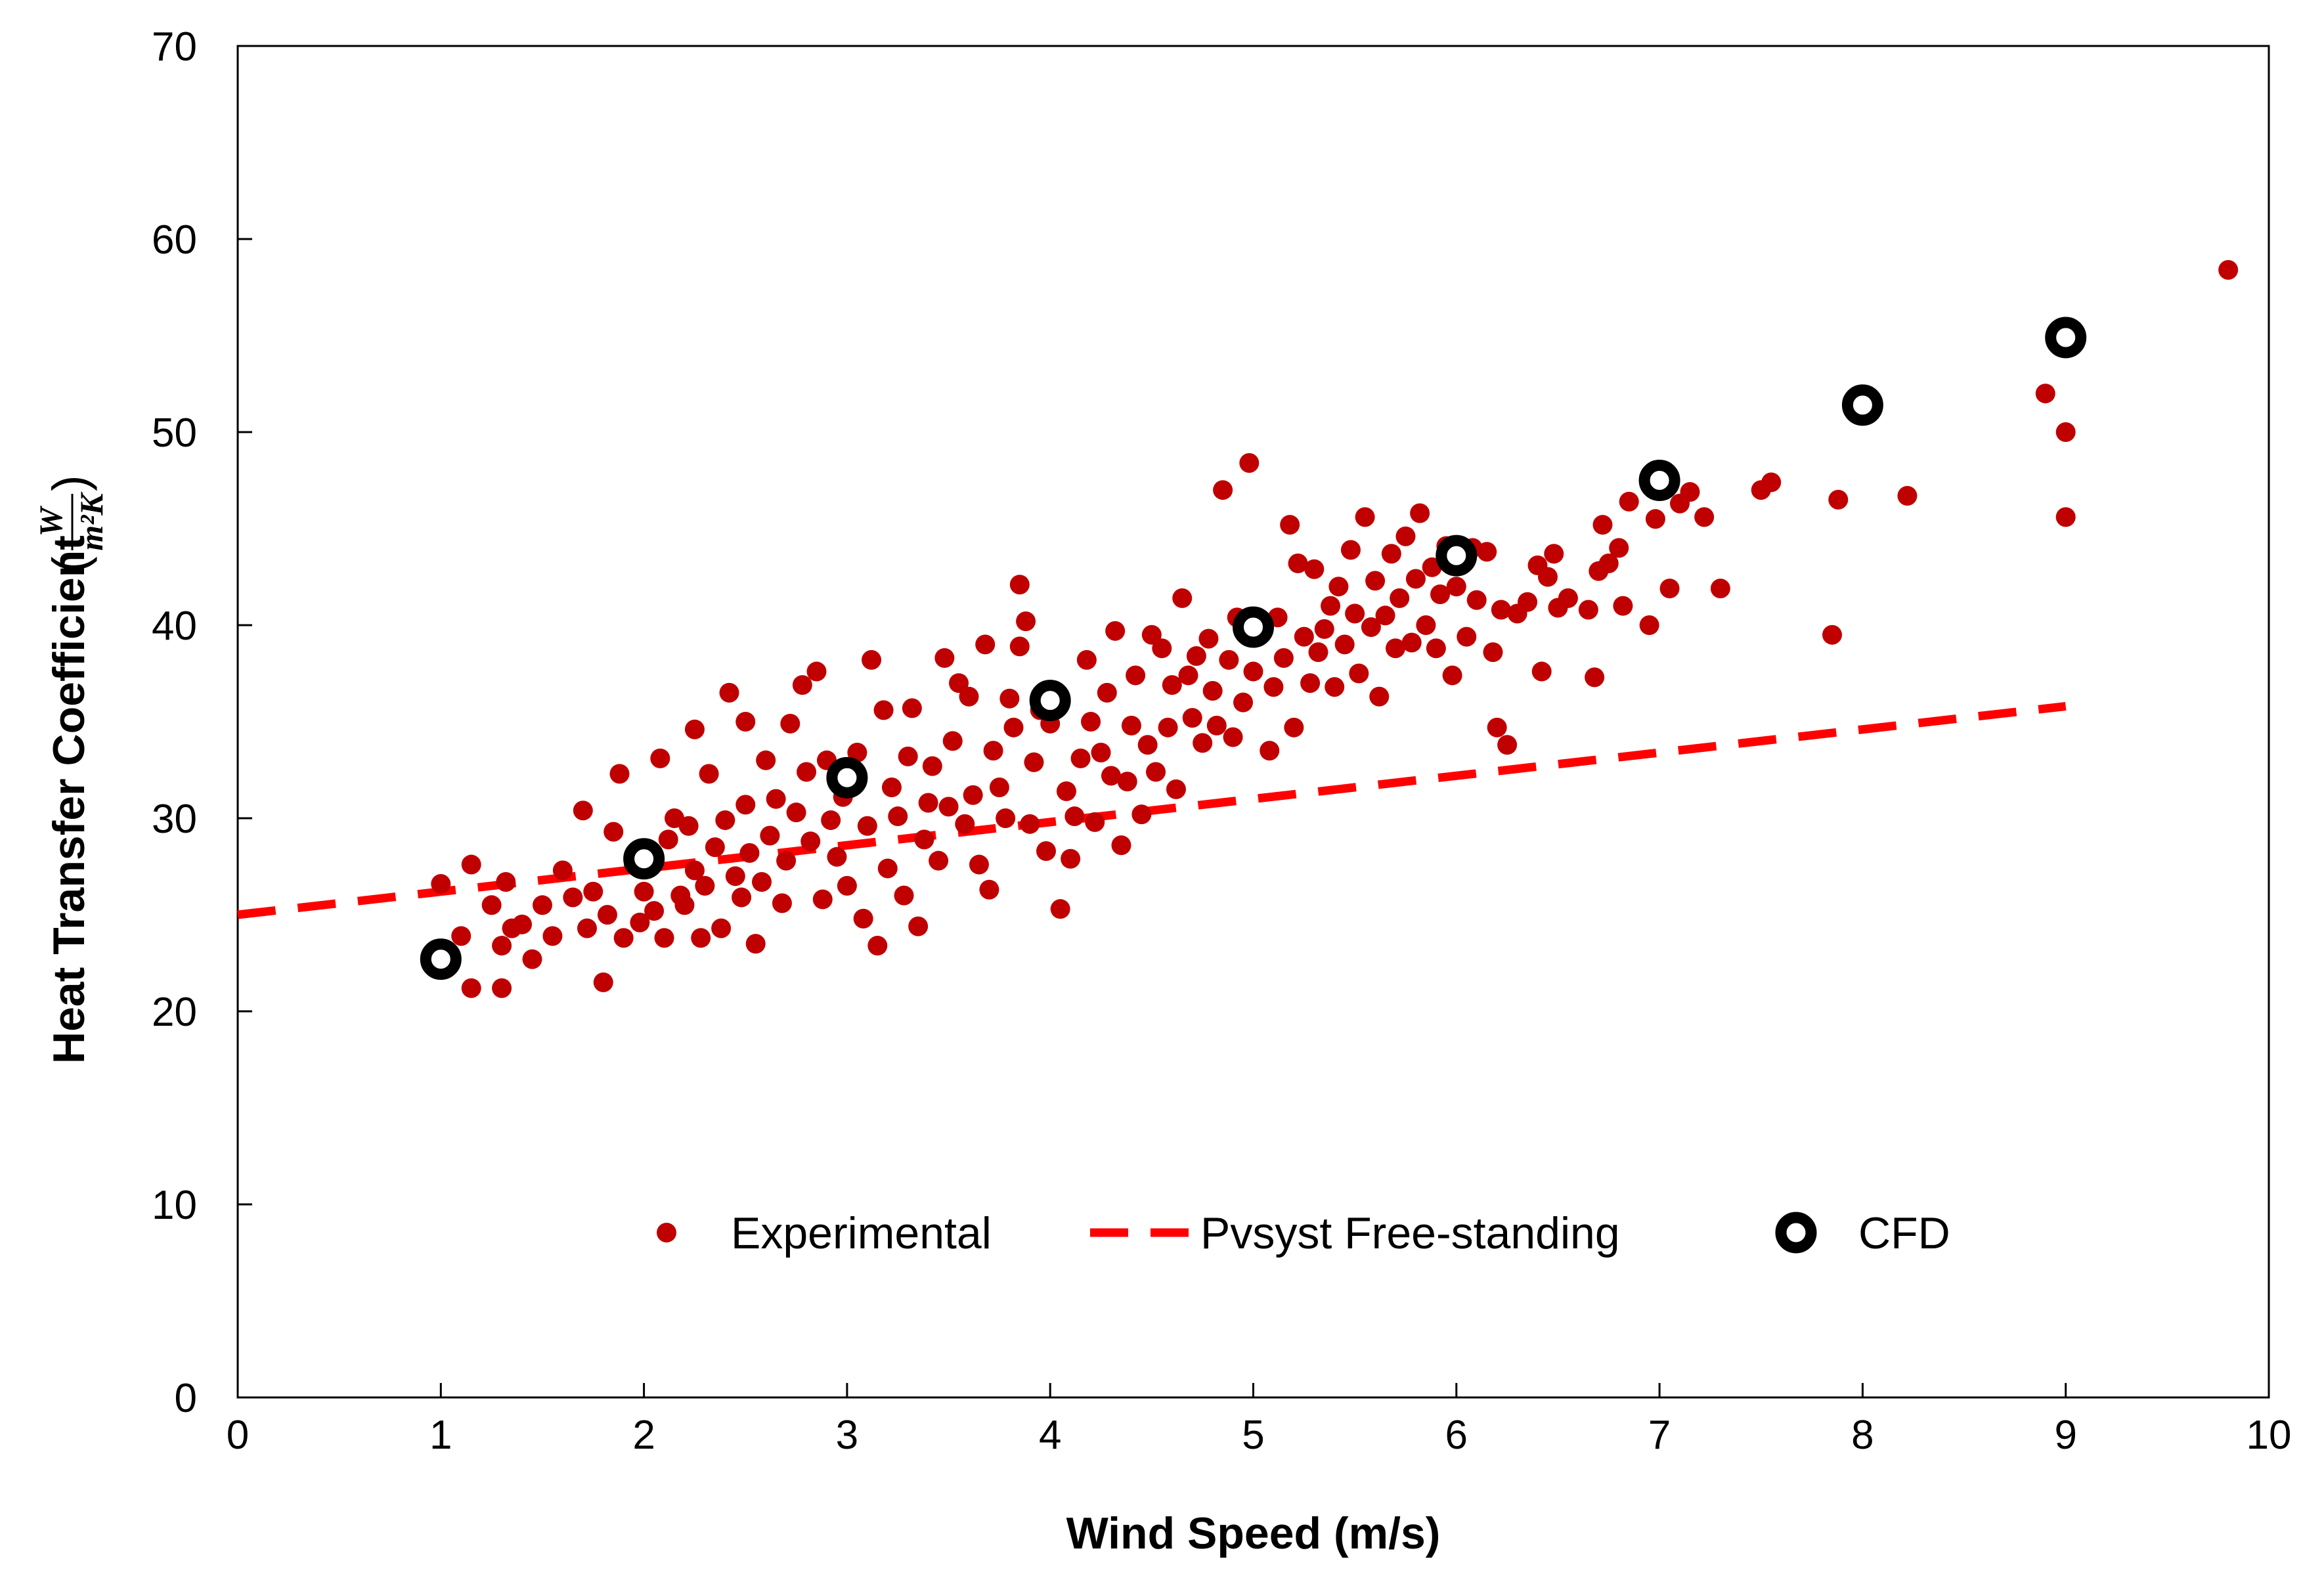 This screenshot has width=2324, height=1580. I want to click on y-axis-title-group: Heat Transfer Coefficient(W m²K), so click(71, 769).